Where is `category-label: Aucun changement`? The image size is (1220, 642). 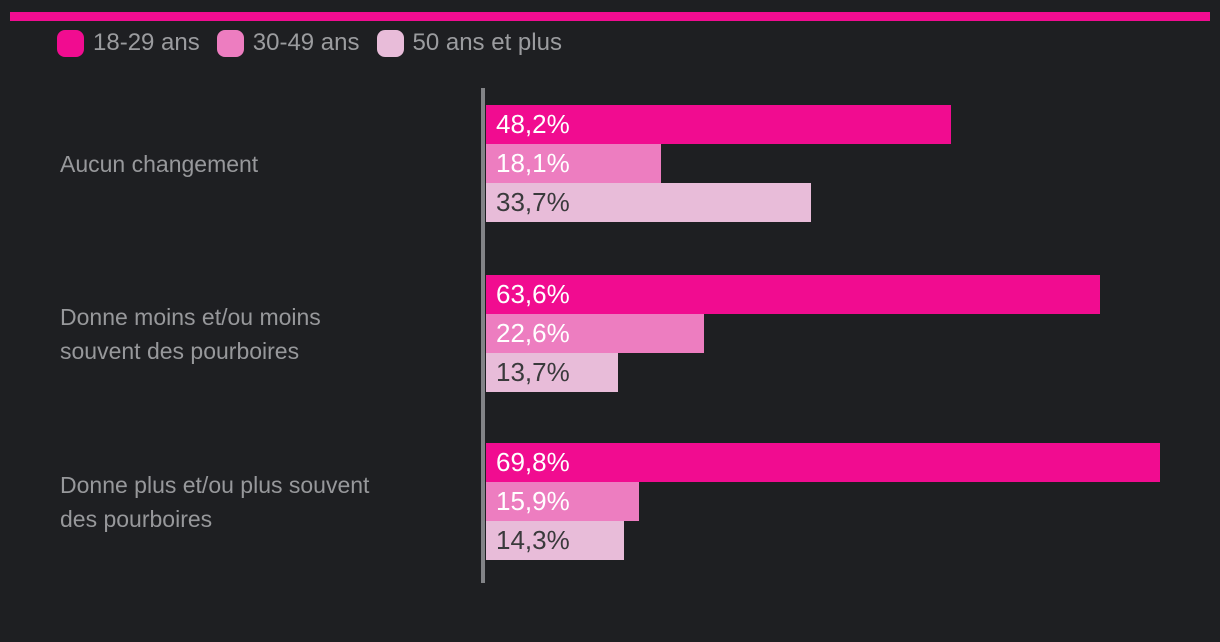
category-label: Aucun changement is located at coordinates (159, 163).